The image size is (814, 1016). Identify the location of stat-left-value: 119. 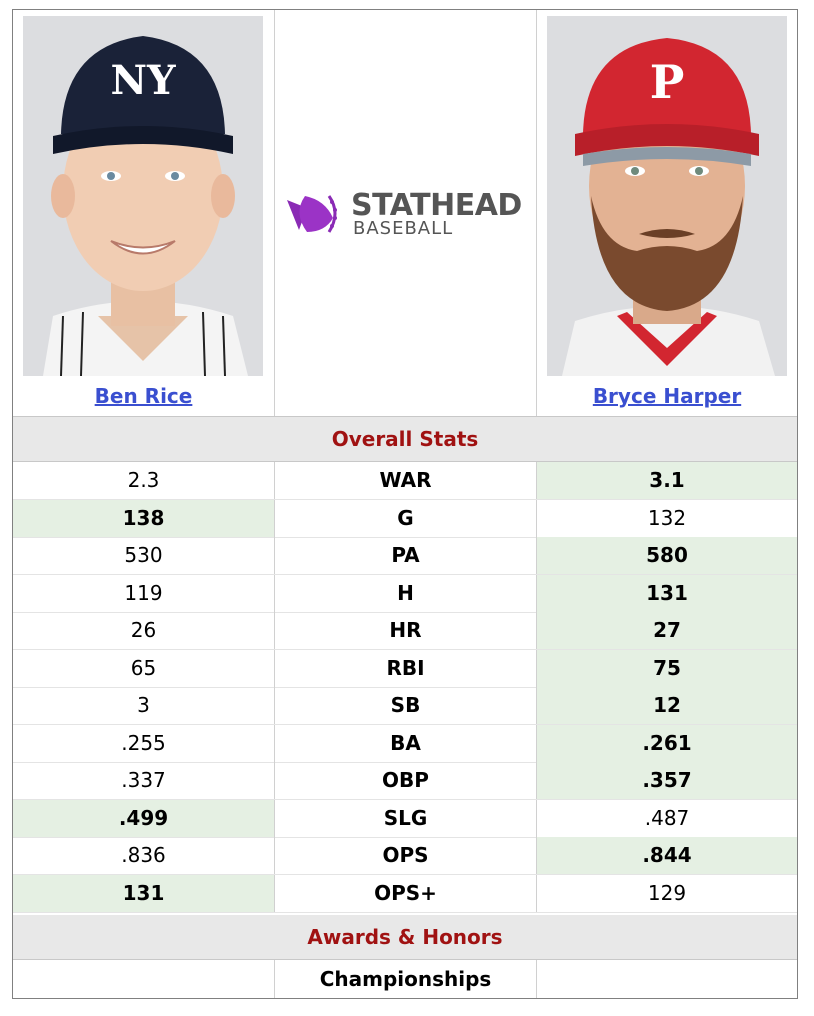
(144, 593).